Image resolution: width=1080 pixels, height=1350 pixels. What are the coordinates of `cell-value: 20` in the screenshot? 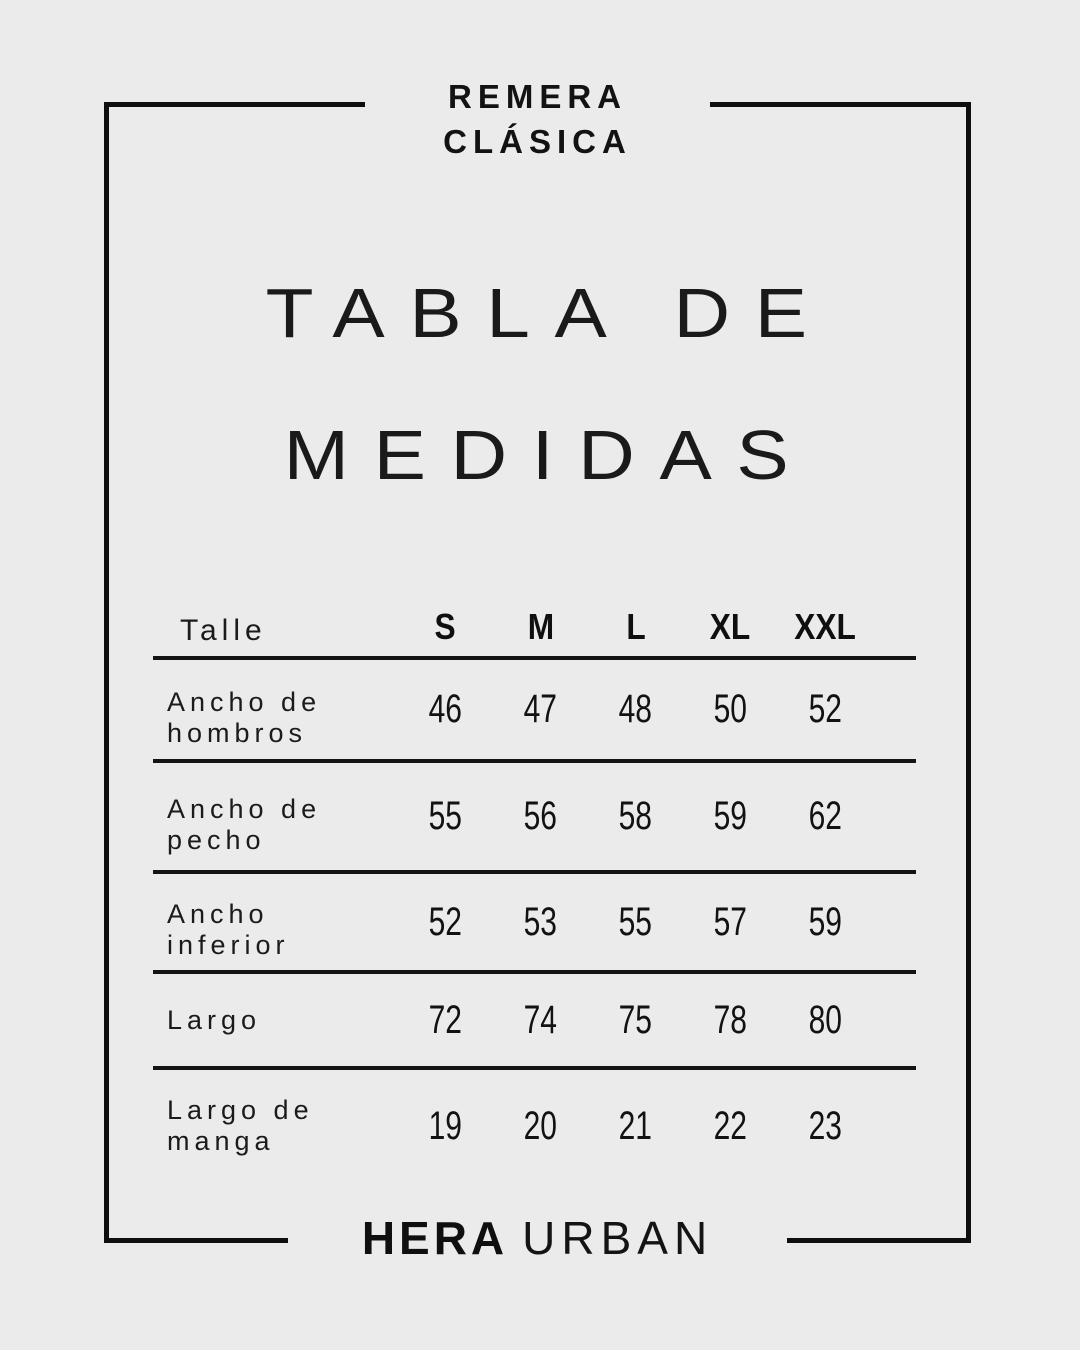 It's located at (540, 1125).